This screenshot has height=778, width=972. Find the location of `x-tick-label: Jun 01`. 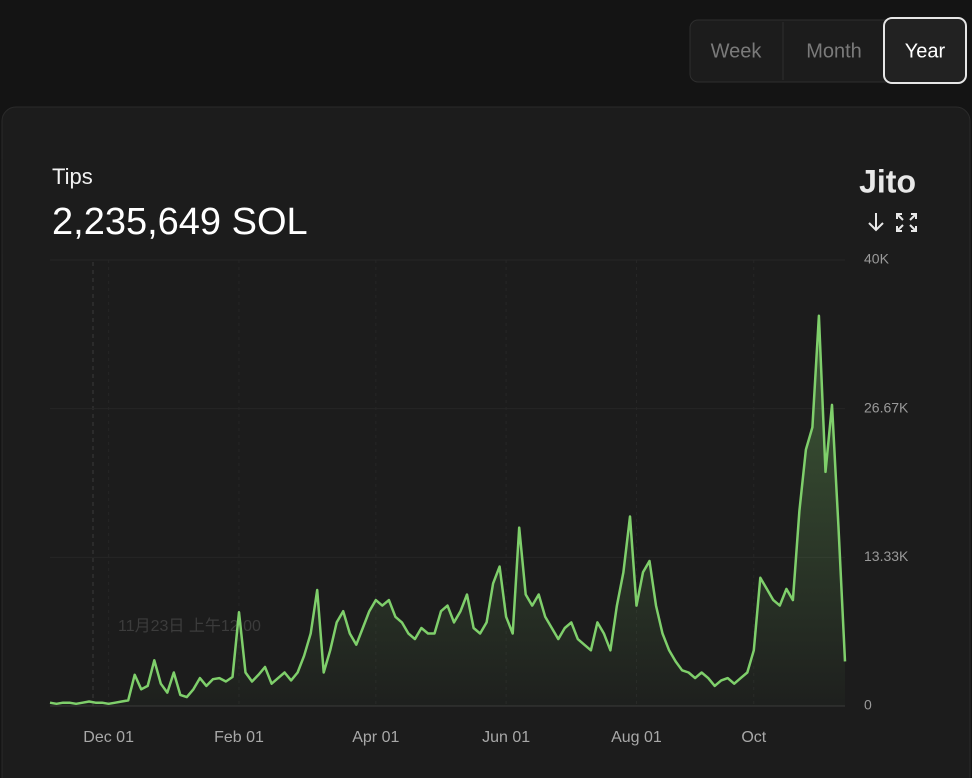

x-tick-label: Jun 01 is located at coordinates (506, 737).